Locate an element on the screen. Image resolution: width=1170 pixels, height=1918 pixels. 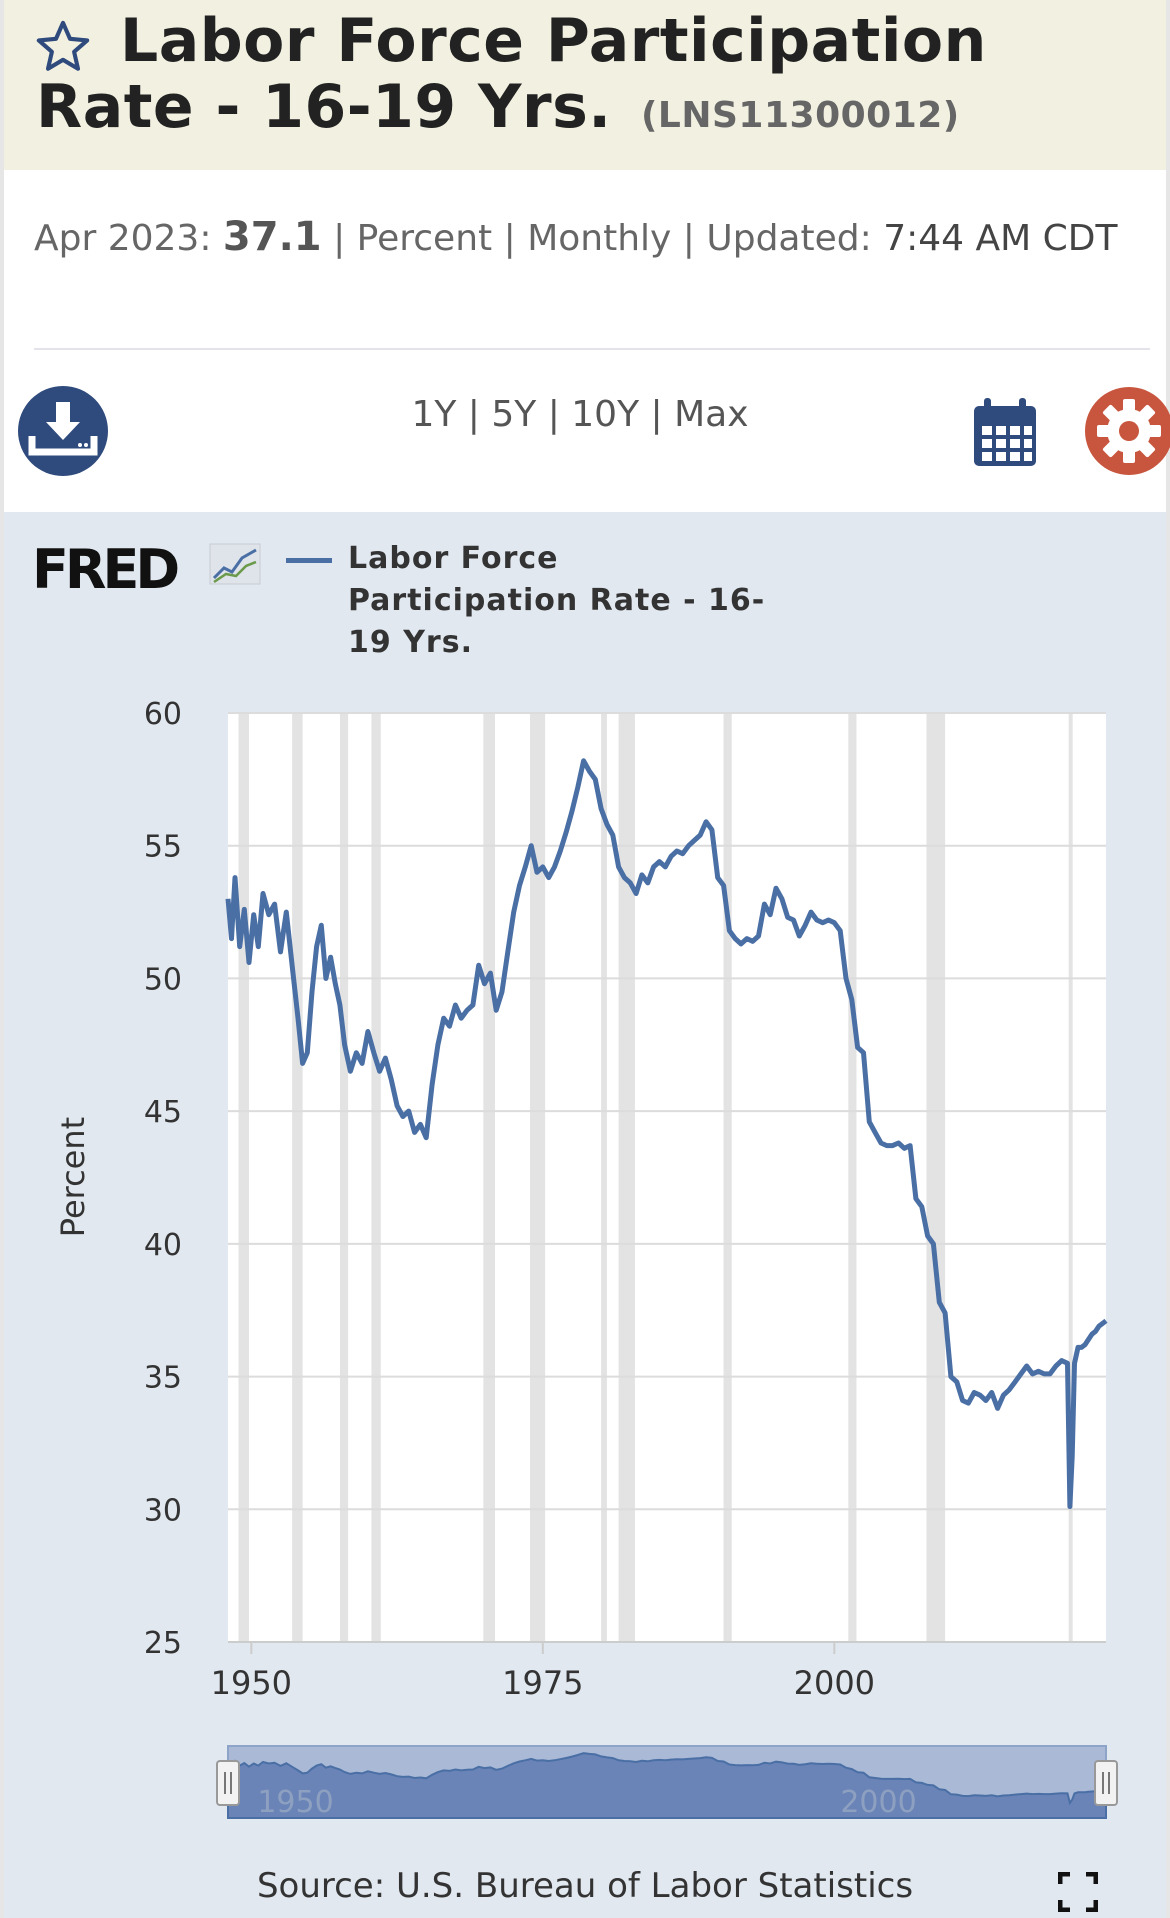
frequency-label: Monthly is located at coordinates (599, 238).